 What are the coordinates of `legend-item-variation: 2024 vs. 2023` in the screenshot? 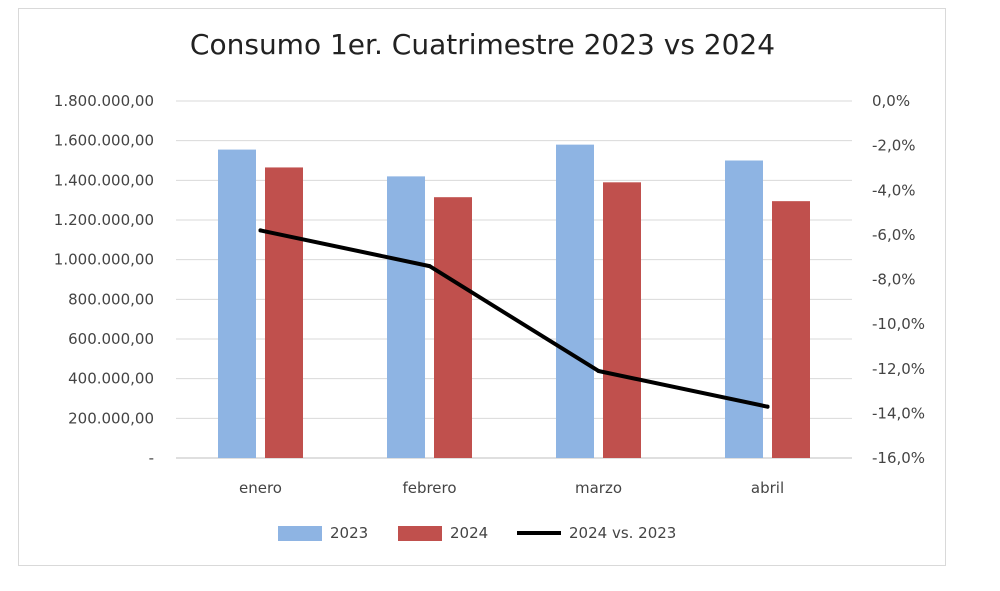 It's located at (596, 533).